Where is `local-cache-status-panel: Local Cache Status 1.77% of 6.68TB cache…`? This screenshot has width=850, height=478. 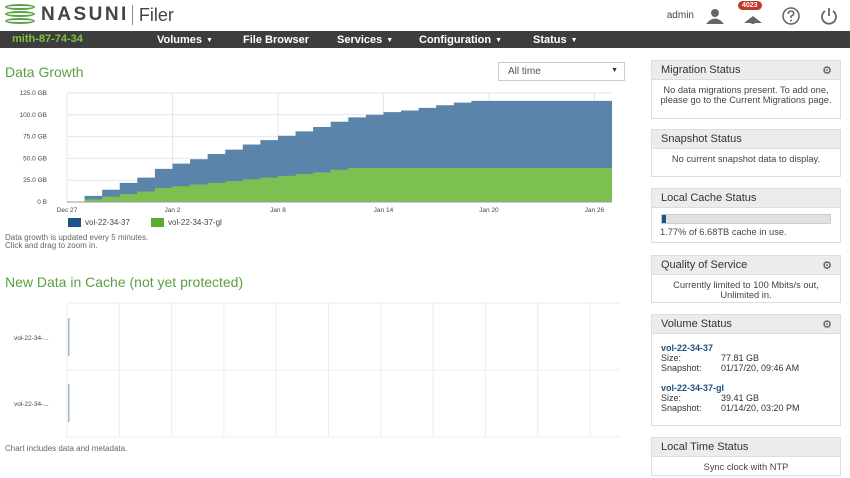
local-cache-status-panel: Local Cache Status 1.77% of 6.68TB cache… is located at coordinates (746, 215).